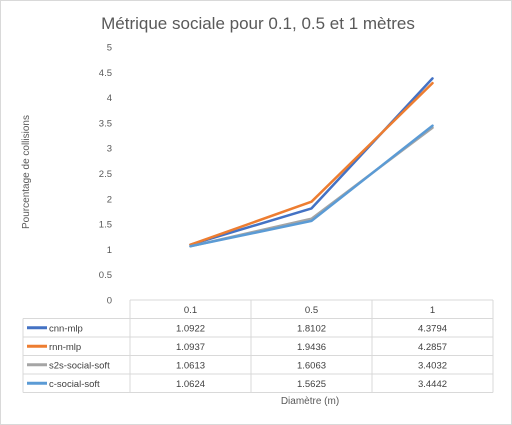 The image size is (512, 425). What do you see at coordinates (105, 123) in the screenshot?
I see `y-tick-label: 3.5` at bounding box center [105, 123].